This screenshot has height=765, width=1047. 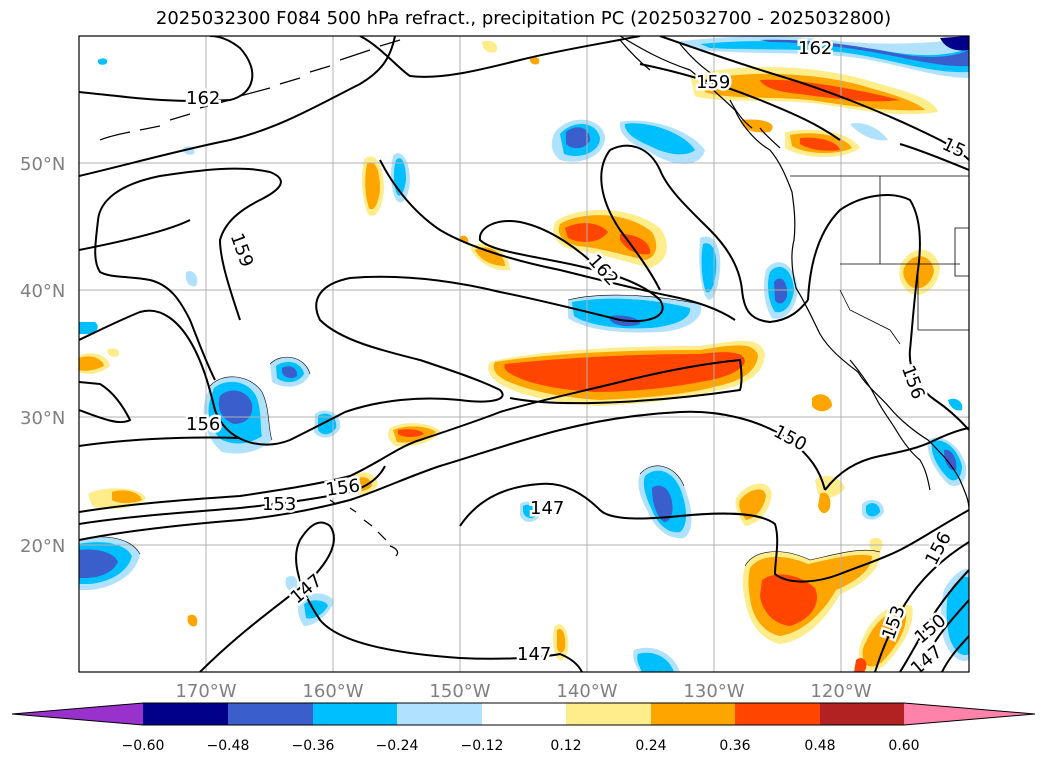 What do you see at coordinates (459, 691) in the screenshot?
I see `lon-label: 150°W` at bounding box center [459, 691].